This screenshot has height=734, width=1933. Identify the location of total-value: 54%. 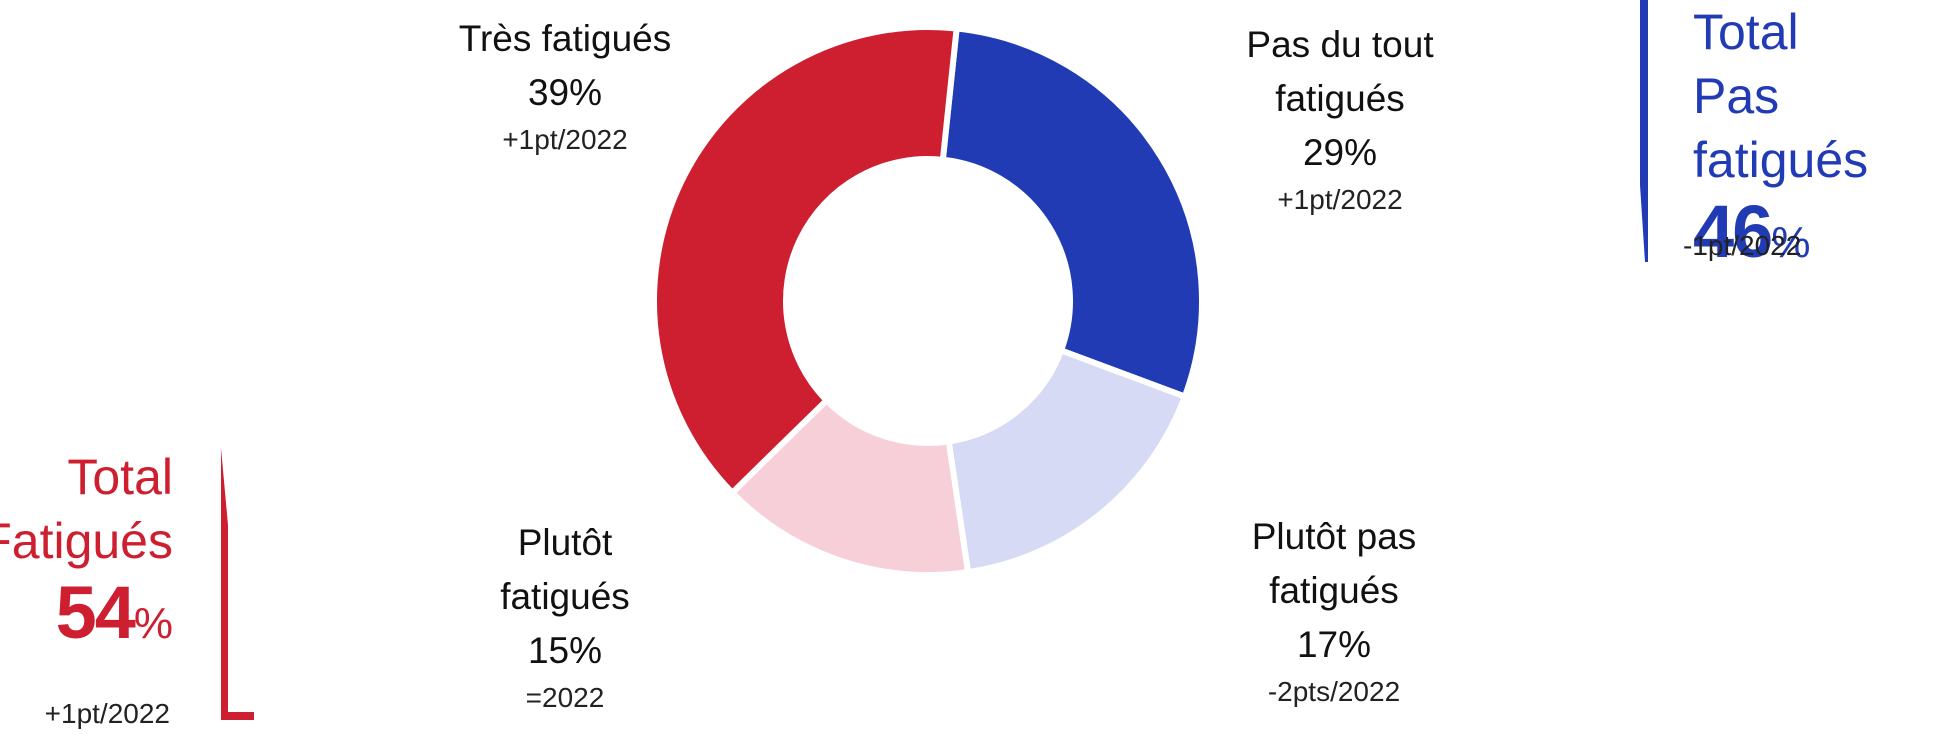
(86, 623).